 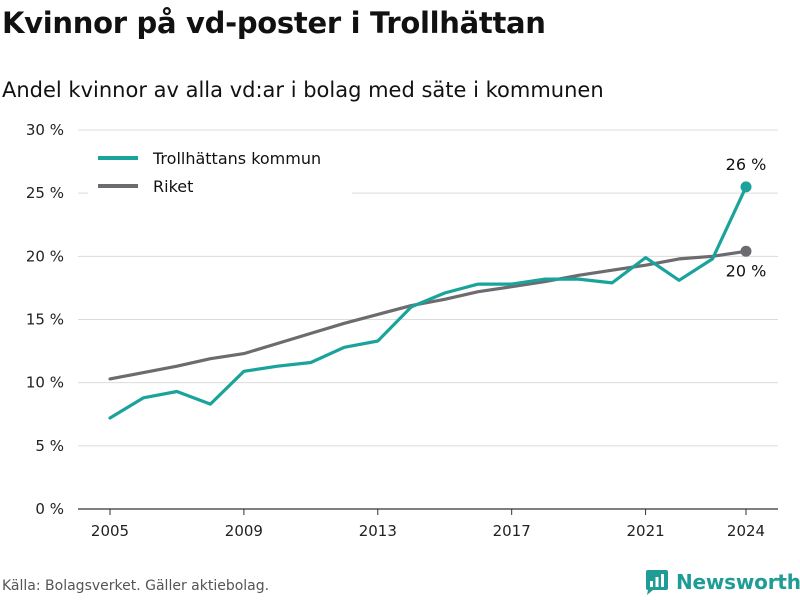 I want to click on x-tick-label: 2013, so click(x=378, y=531).